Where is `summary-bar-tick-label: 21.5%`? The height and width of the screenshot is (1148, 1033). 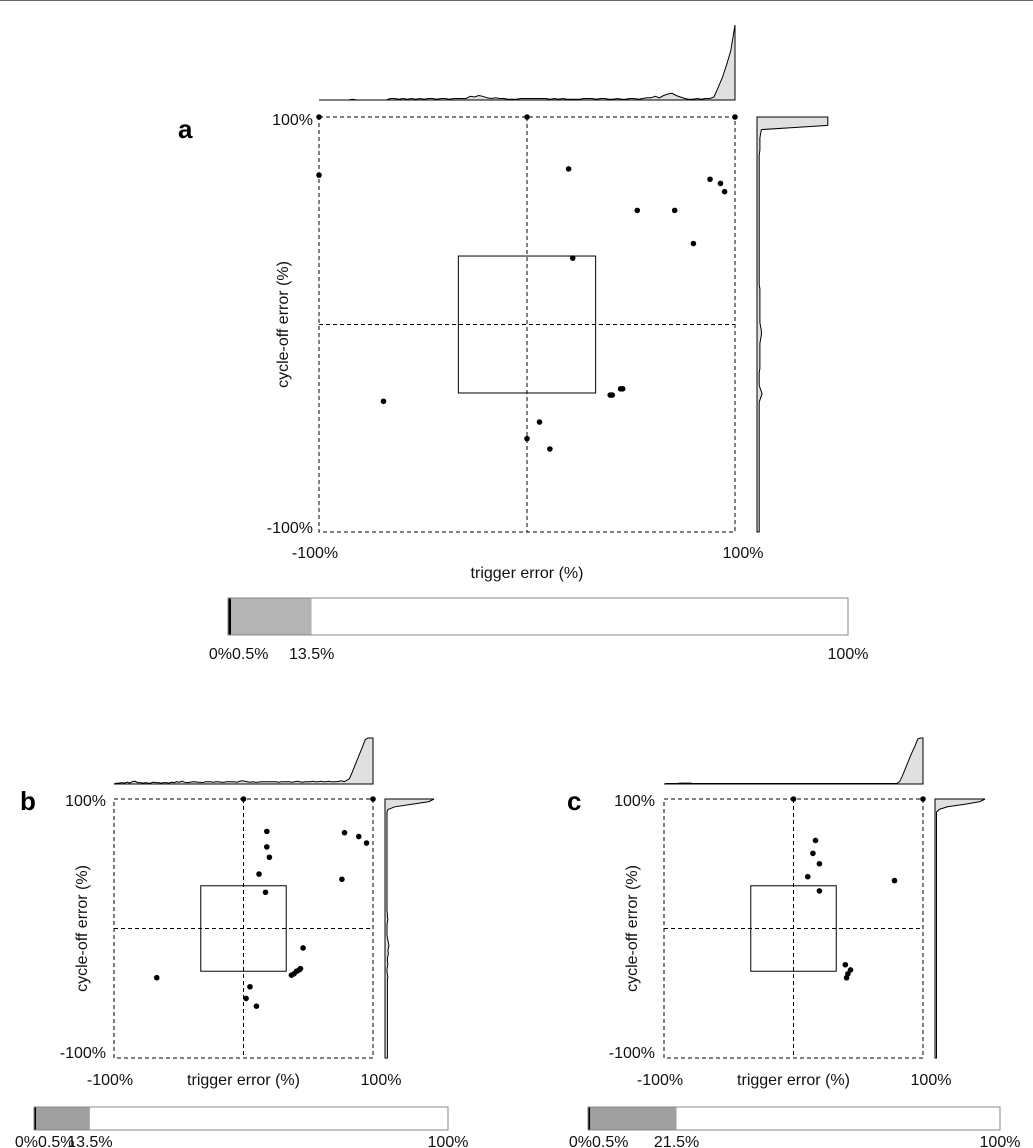 summary-bar-tick-label: 21.5% is located at coordinates (676, 1141).